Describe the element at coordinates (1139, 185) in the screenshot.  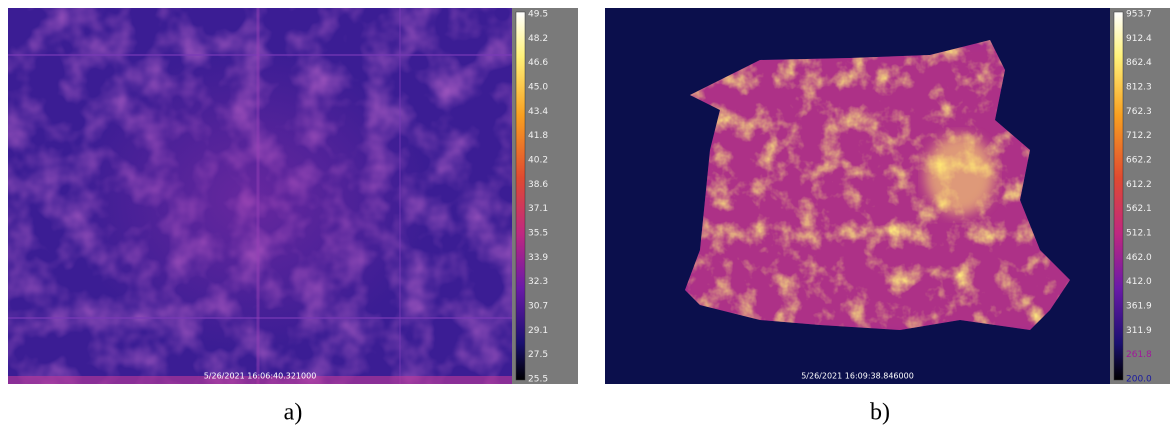
I see `colorbar-label: 612.2` at that location.